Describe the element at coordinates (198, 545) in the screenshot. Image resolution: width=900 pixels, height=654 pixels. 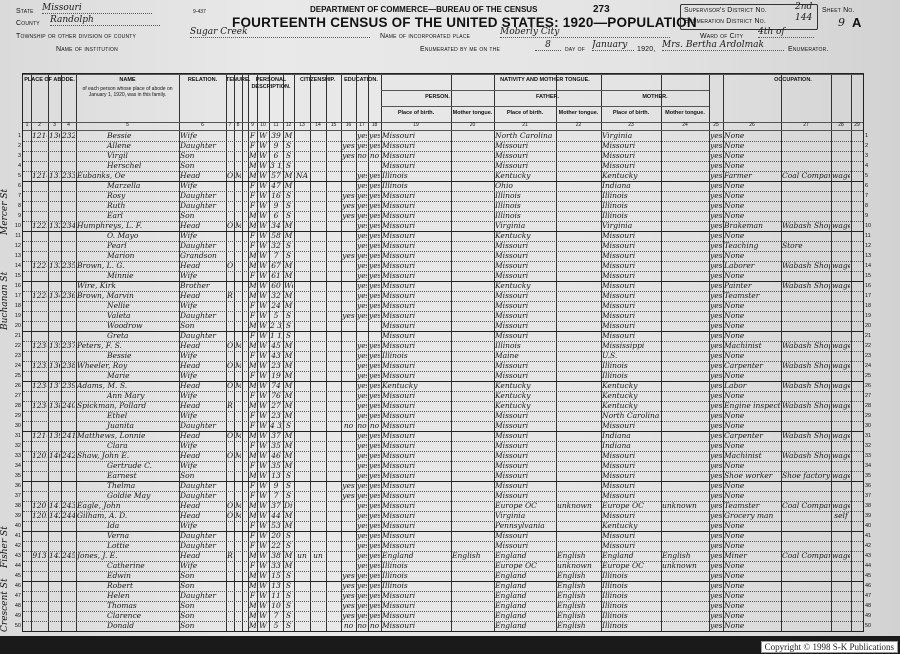
I see `cell-rel: Daughter` at that location.